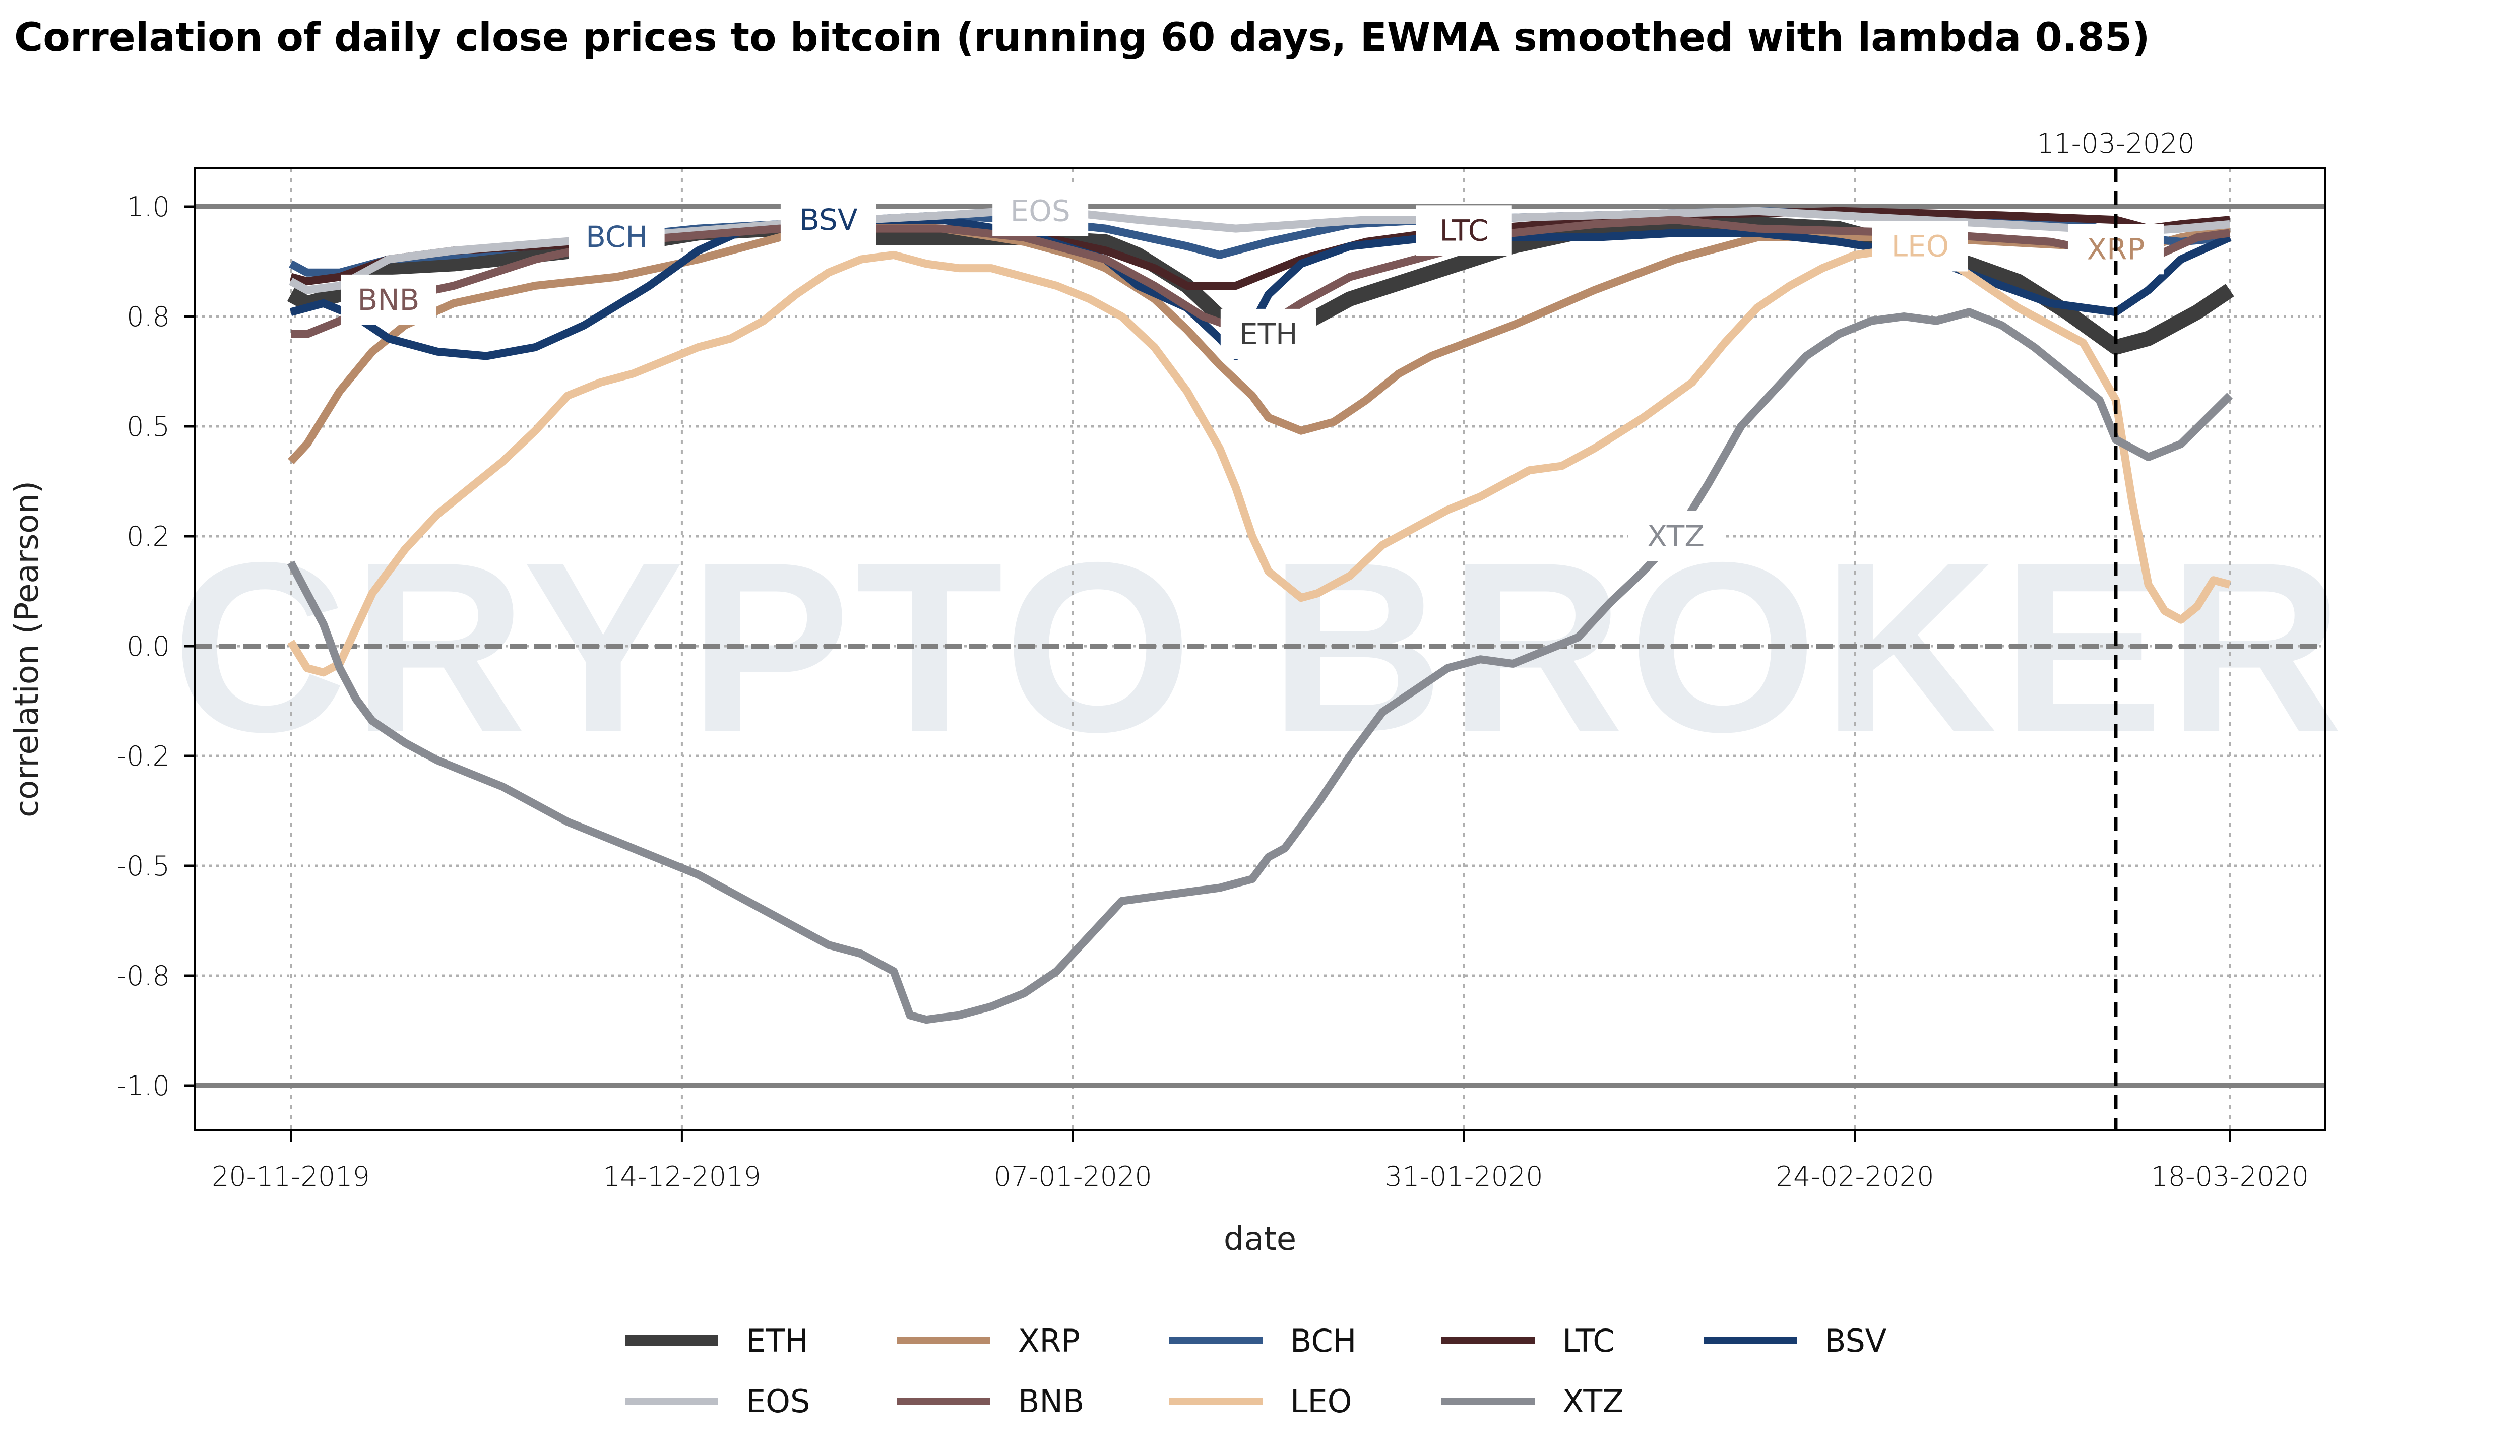  What do you see at coordinates (148, 317) in the screenshot?
I see `y-tick-label: 0.8` at bounding box center [148, 317].